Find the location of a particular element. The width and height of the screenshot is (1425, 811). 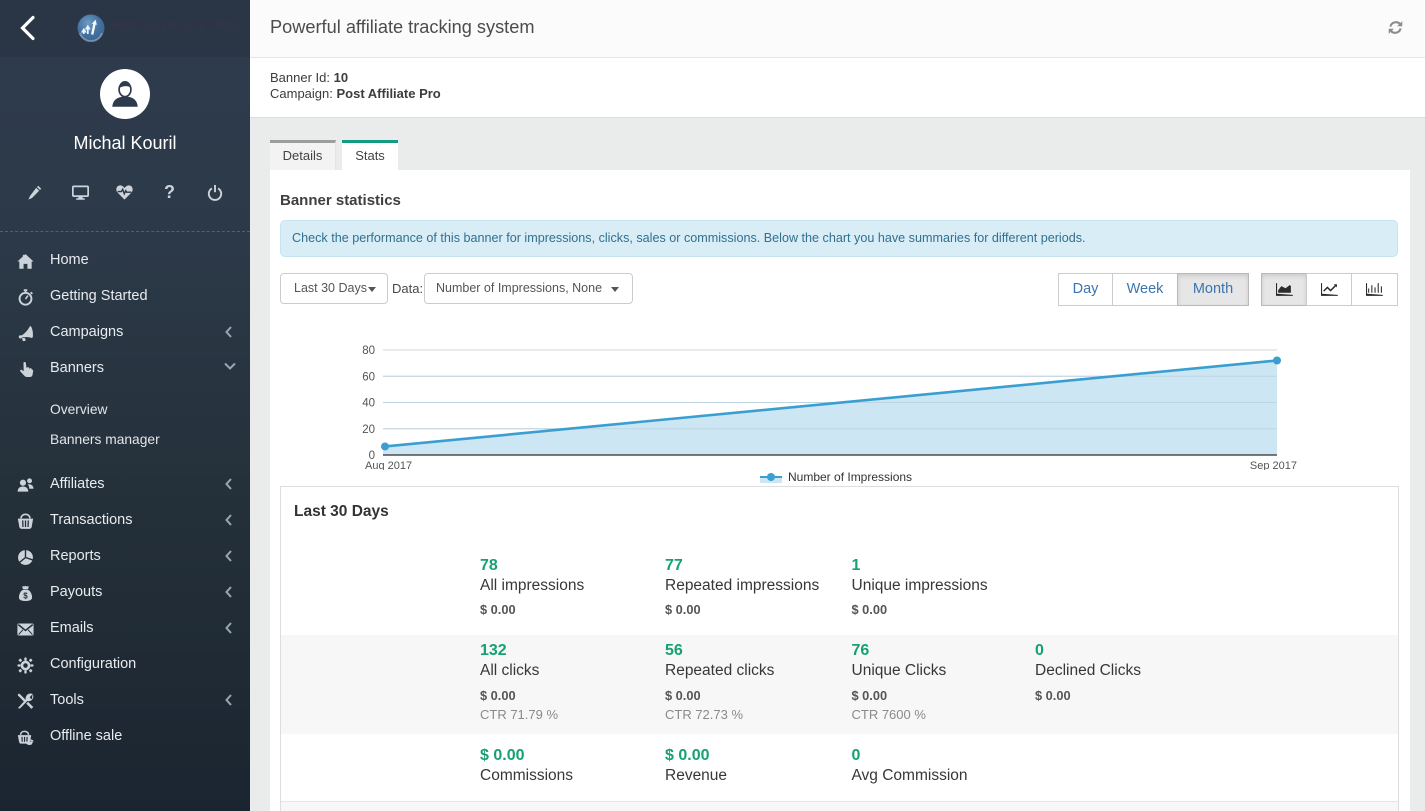

svg-text: 20 is located at coordinates (368, 430).